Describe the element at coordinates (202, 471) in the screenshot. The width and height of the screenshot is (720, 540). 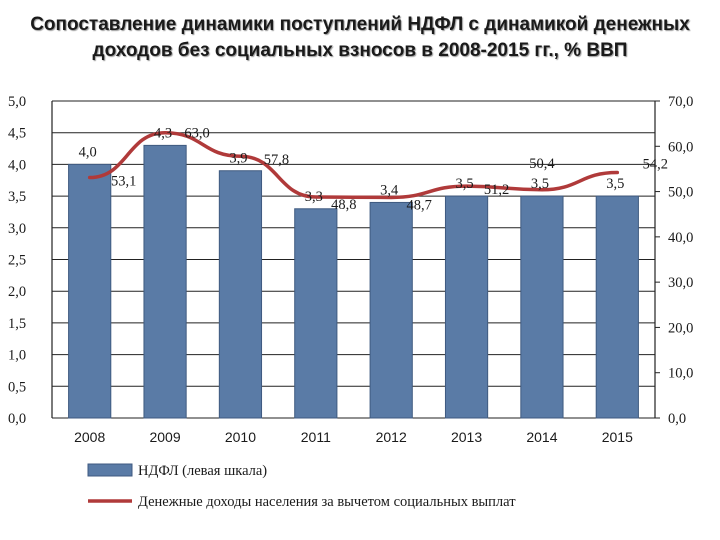
I see `legend-label-bar: НДФЛ (левая шкала)` at that location.